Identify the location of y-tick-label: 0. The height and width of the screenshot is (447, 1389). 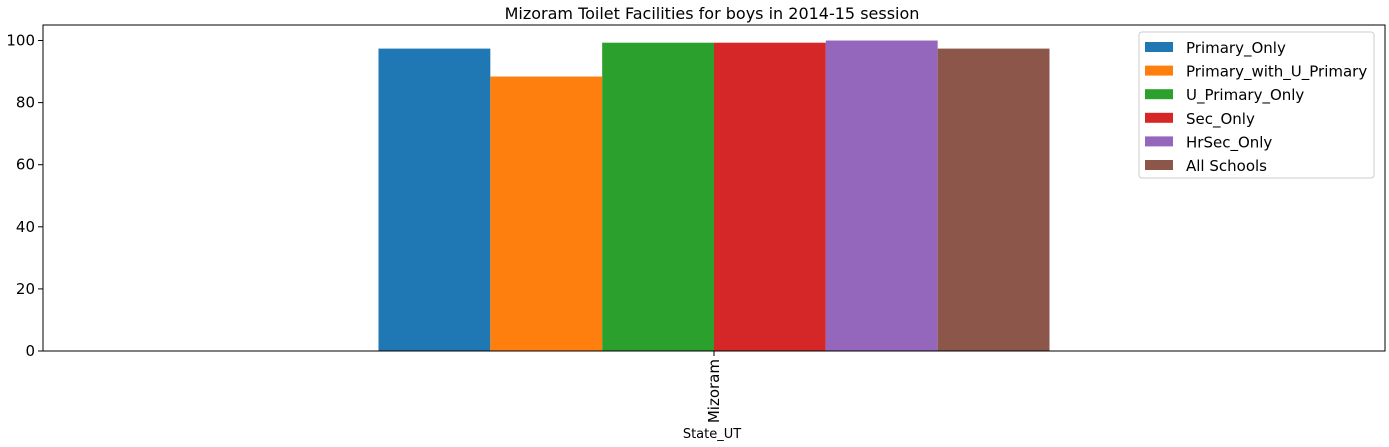
(30, 351).